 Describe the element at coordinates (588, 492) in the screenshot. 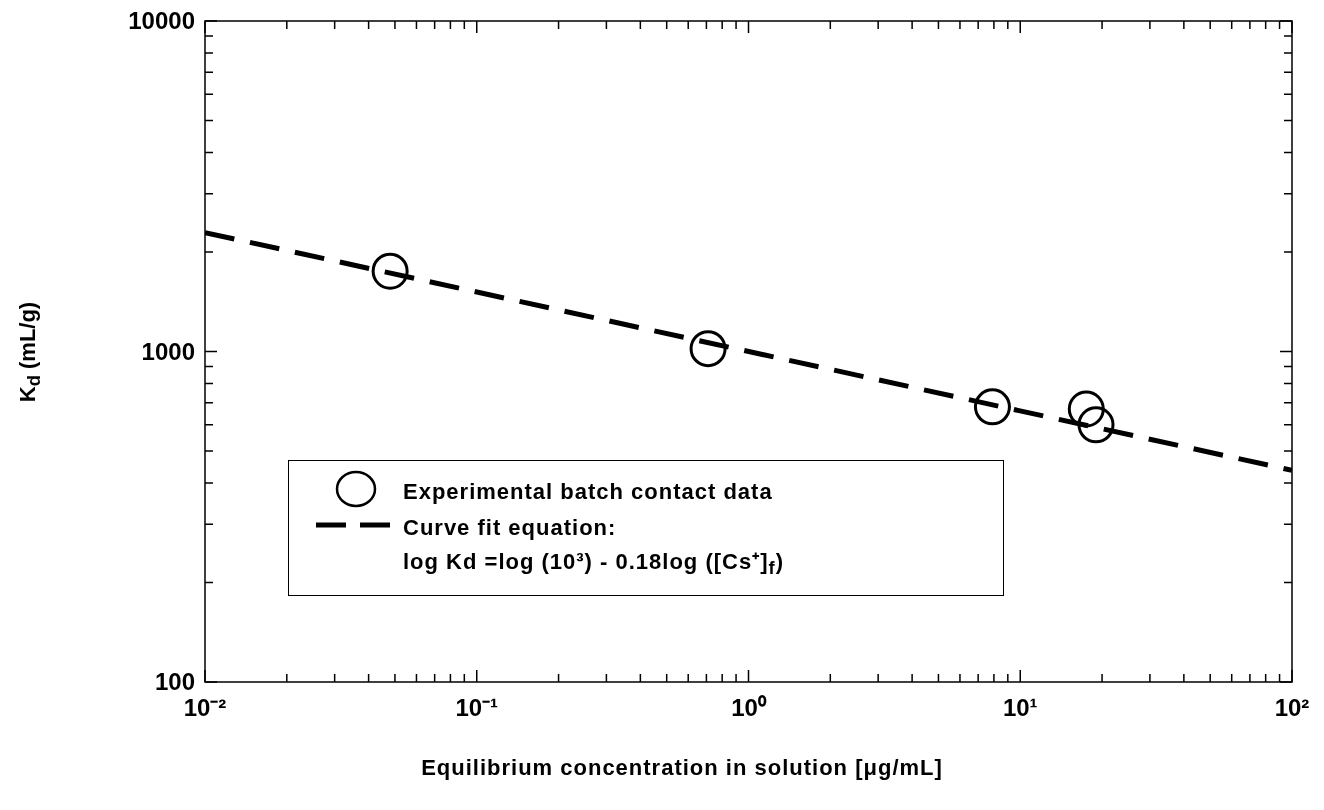

I see `legend-label: Experimental batch contact data` at that location.